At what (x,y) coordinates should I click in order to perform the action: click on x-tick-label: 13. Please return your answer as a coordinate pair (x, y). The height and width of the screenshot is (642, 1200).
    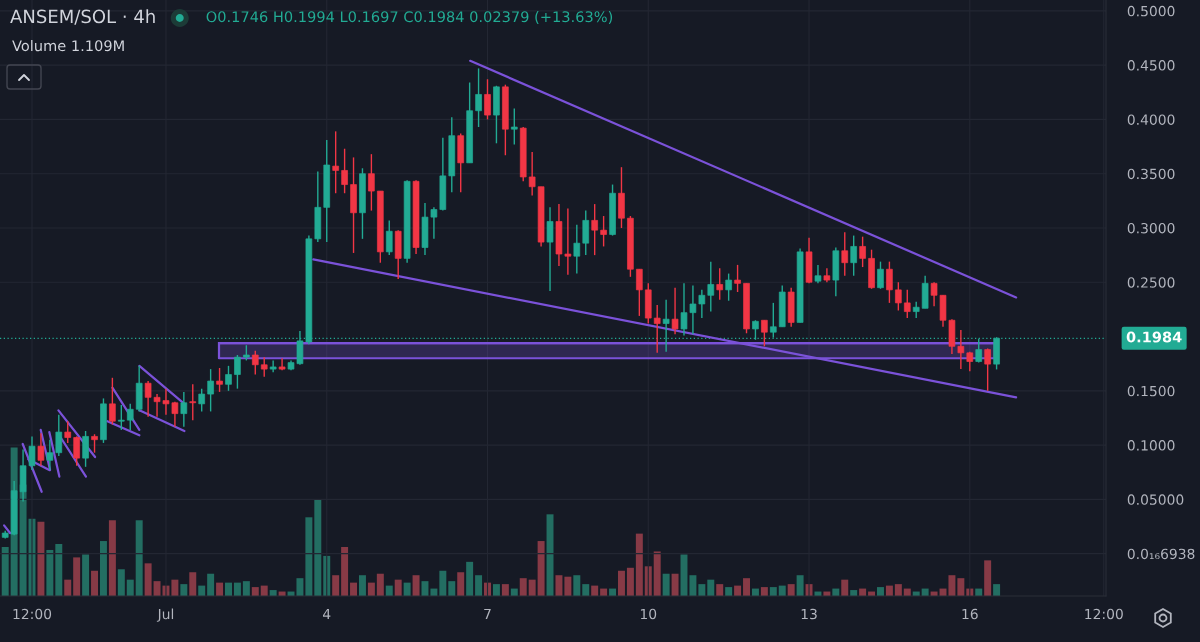
    Looking at the image, I should click on (809, 614).